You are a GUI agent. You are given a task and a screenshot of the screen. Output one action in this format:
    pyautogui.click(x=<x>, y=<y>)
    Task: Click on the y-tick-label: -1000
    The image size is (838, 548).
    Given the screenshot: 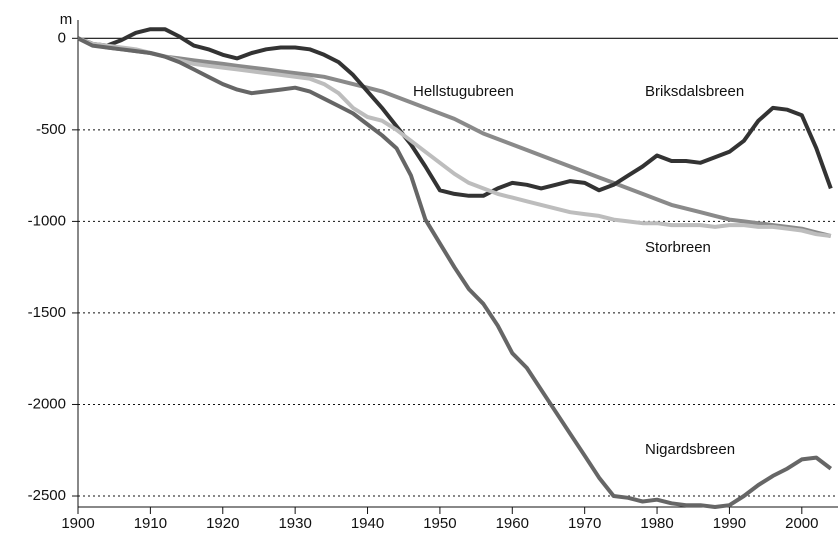 What is the action you would take?
    pyautogui.click(x=47, y=220)
    